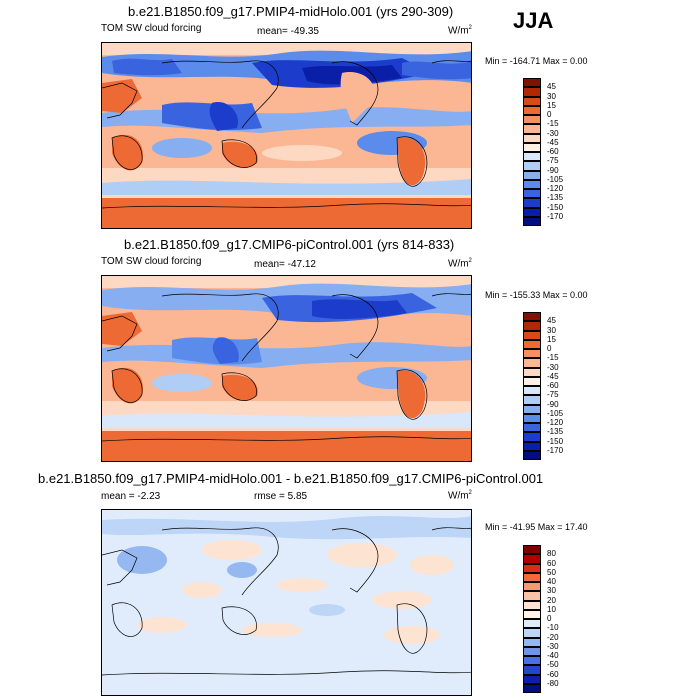 The height and width of the screenshot is (700, 700). Describe the element at coordinates (460, 496) in the screenshot. I see `panel3-units: W/m2` at that location.